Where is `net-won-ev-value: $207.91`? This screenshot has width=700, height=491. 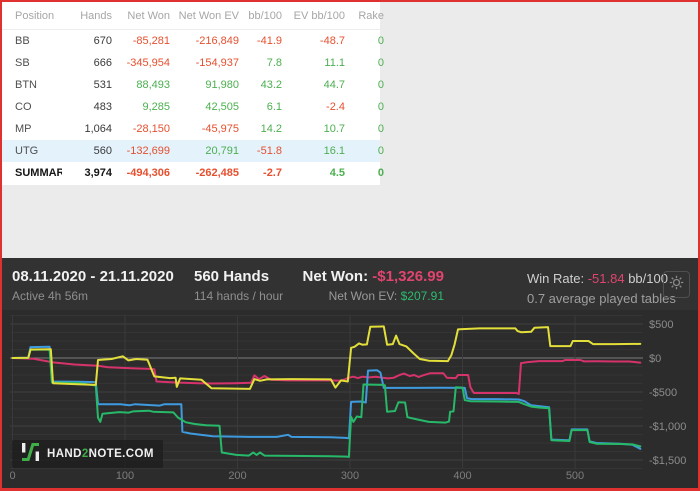
net-won-ev-value: $207.91 is located at coordinates (422, 296).